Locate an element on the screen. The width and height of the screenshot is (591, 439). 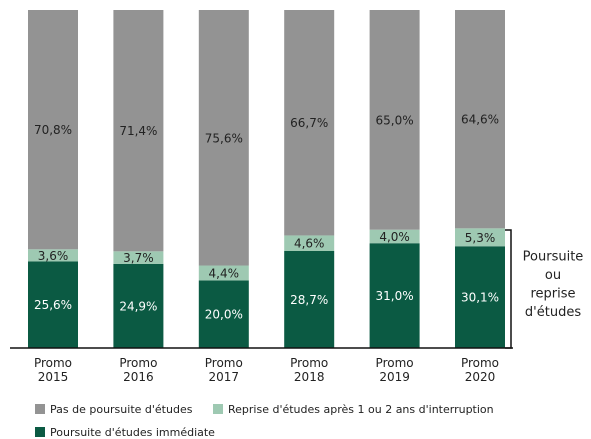
value-label: 4,0% is located at coordinates (394, 237).